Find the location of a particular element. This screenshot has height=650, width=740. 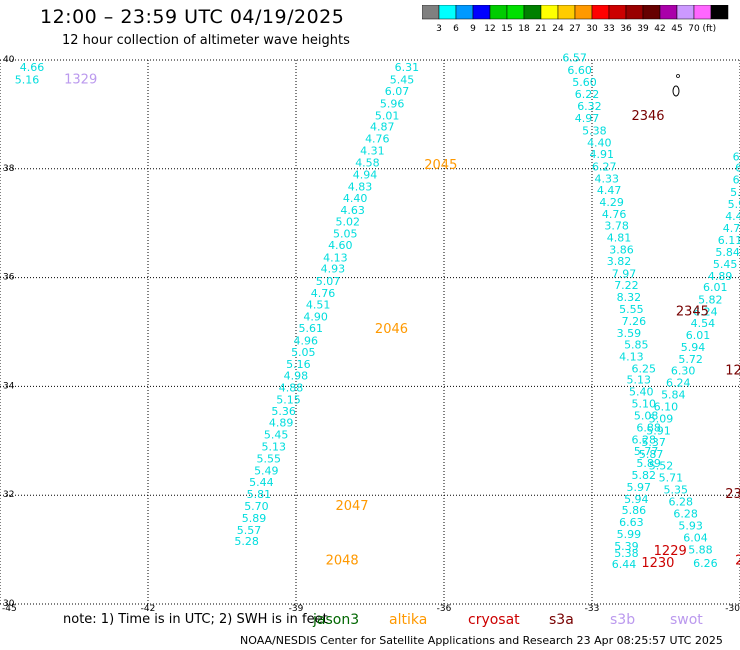

swh-value: 5.16 is located at coordinates (298, 364).